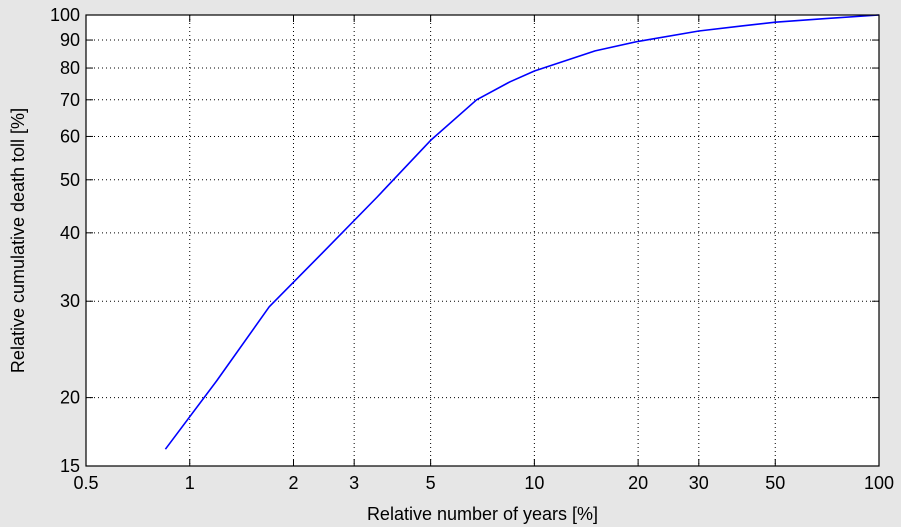 Image resolution: width=901 pixels, height=527 pixels. Describe the element at coordinates (70, 398) in the screenshot. I see `y-tick-label: 20` at that location.